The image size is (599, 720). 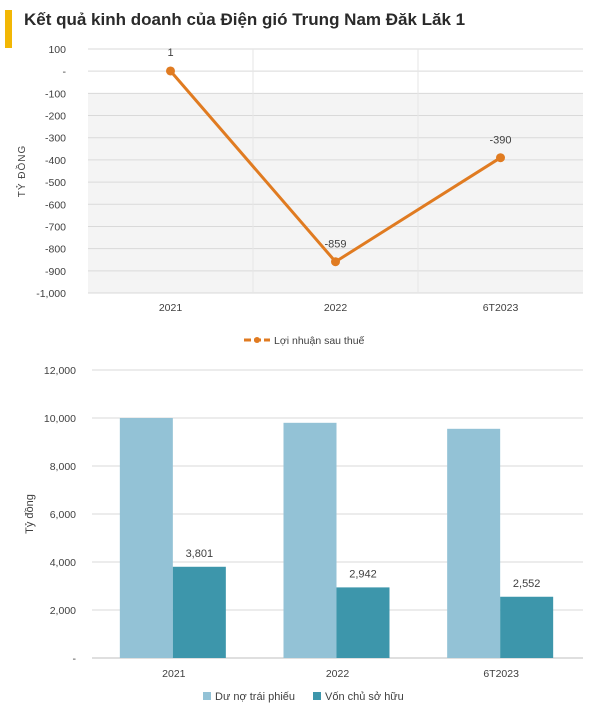 What do you see at coordinates (200, 554) in the screenshot?
I see `data-label: 3,801` at bounding box center [200, 554].